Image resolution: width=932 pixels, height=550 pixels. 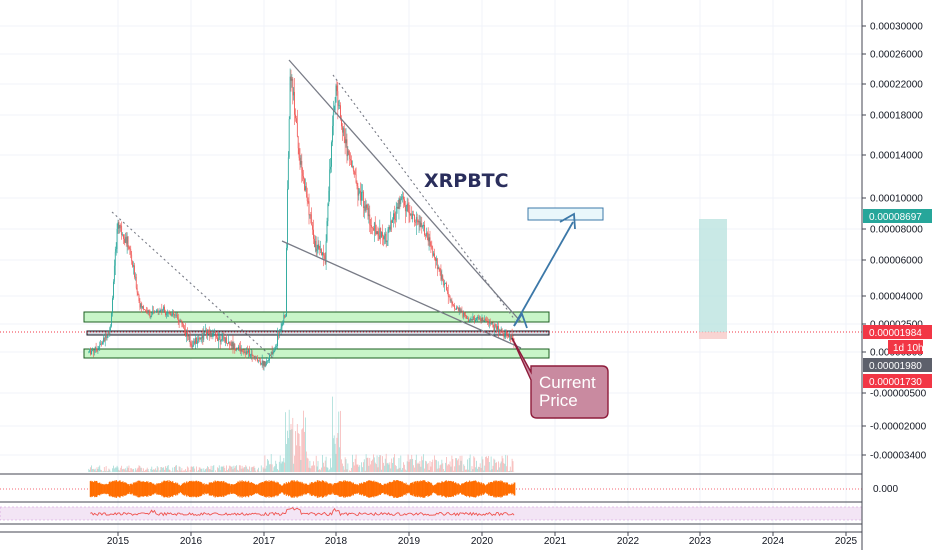 What do you see at coordinates (520, 320) in the screenshot?
I see `breakout-arrow` at bounding box center [520, 320].